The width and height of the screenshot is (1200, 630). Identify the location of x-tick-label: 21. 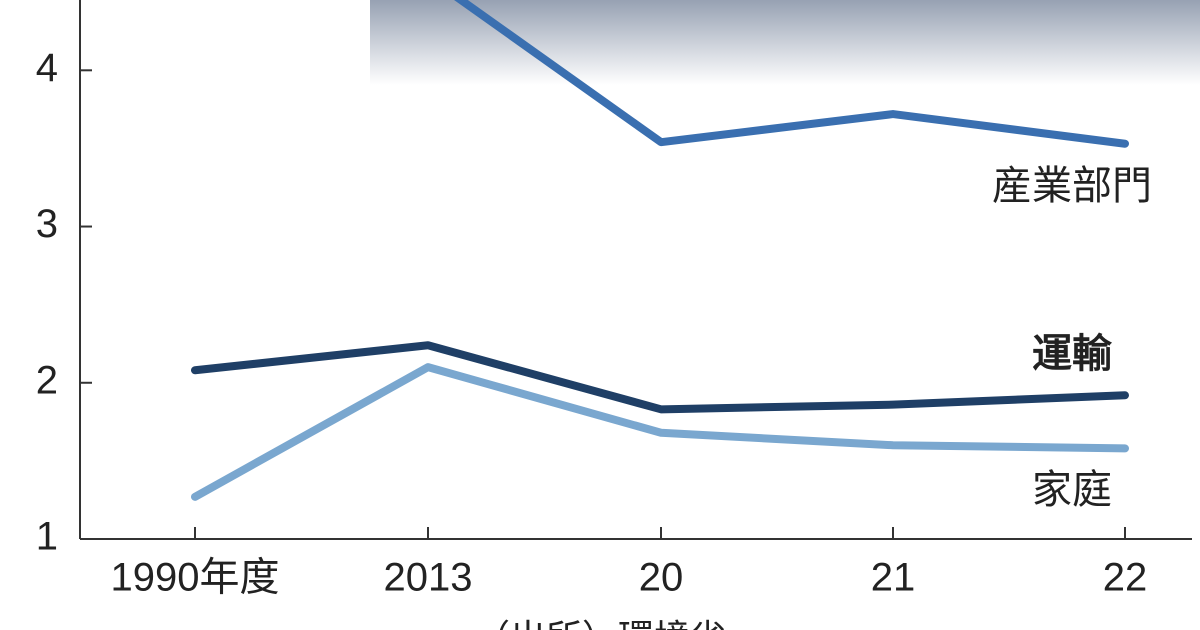
(893, 578).